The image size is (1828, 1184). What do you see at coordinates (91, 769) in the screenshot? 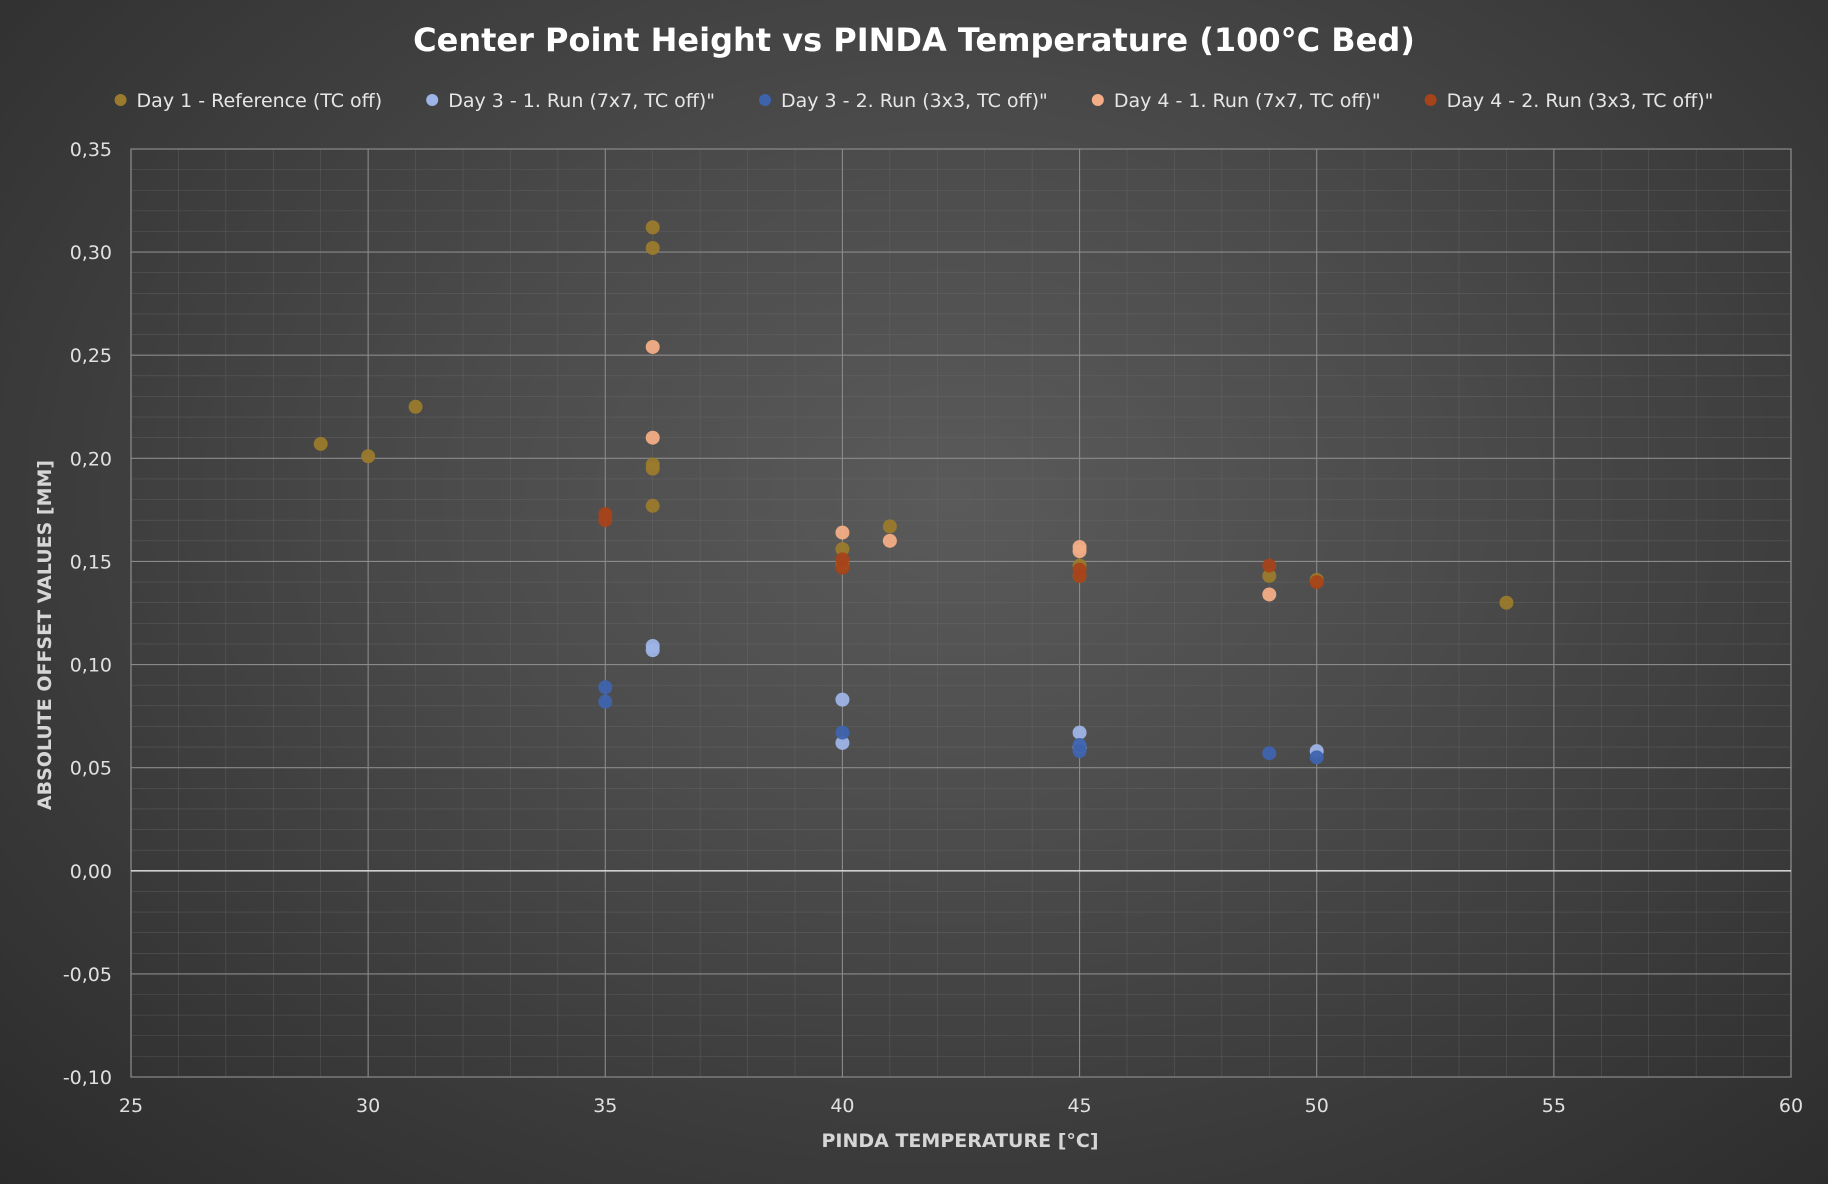
I see `y-tick-label: 0,05` at bounding box center [91, 769].